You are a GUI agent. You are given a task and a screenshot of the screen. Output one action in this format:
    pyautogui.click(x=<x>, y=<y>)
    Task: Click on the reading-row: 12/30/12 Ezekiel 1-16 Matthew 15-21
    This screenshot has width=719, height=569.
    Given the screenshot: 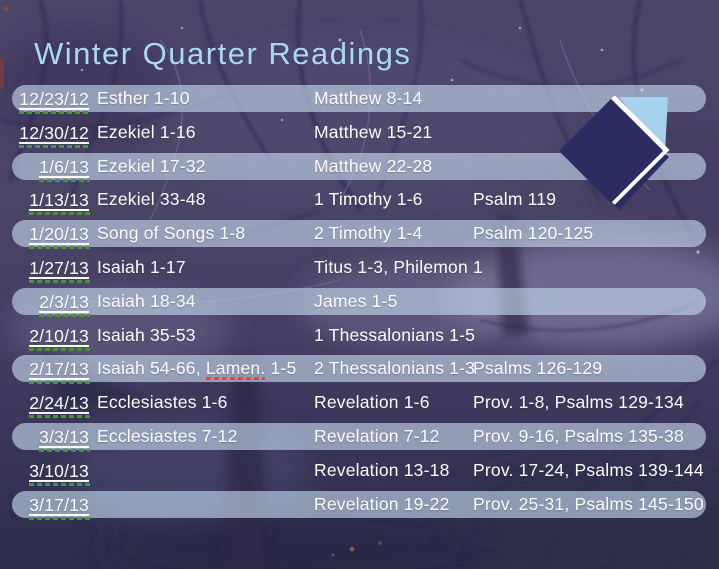 What is the action you would take?
    pyautogui.click(x=359, y=133)
    